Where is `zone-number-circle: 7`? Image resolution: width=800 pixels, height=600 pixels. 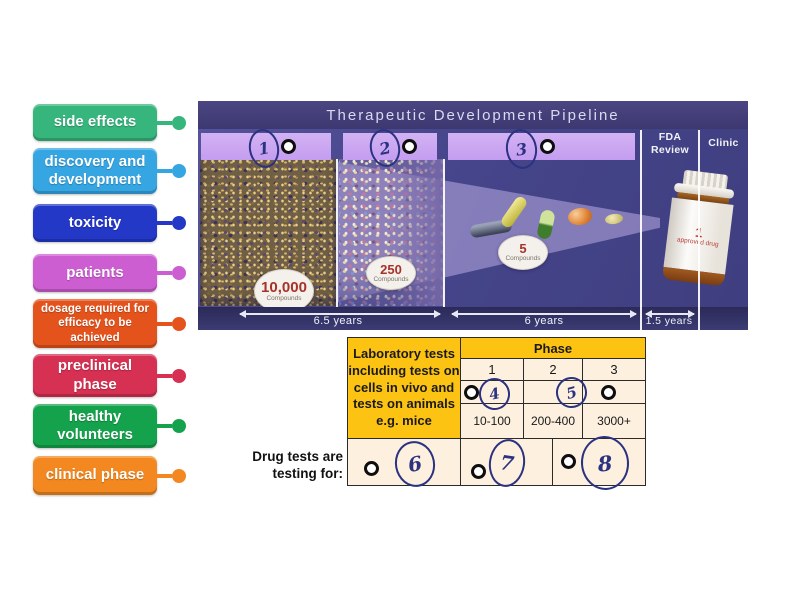
zone-number-circle: 7 is located at coordinates (507, 463).